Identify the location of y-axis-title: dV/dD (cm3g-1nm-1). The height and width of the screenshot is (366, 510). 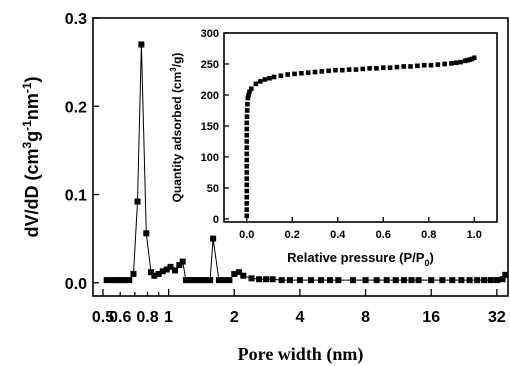
(31, 156).